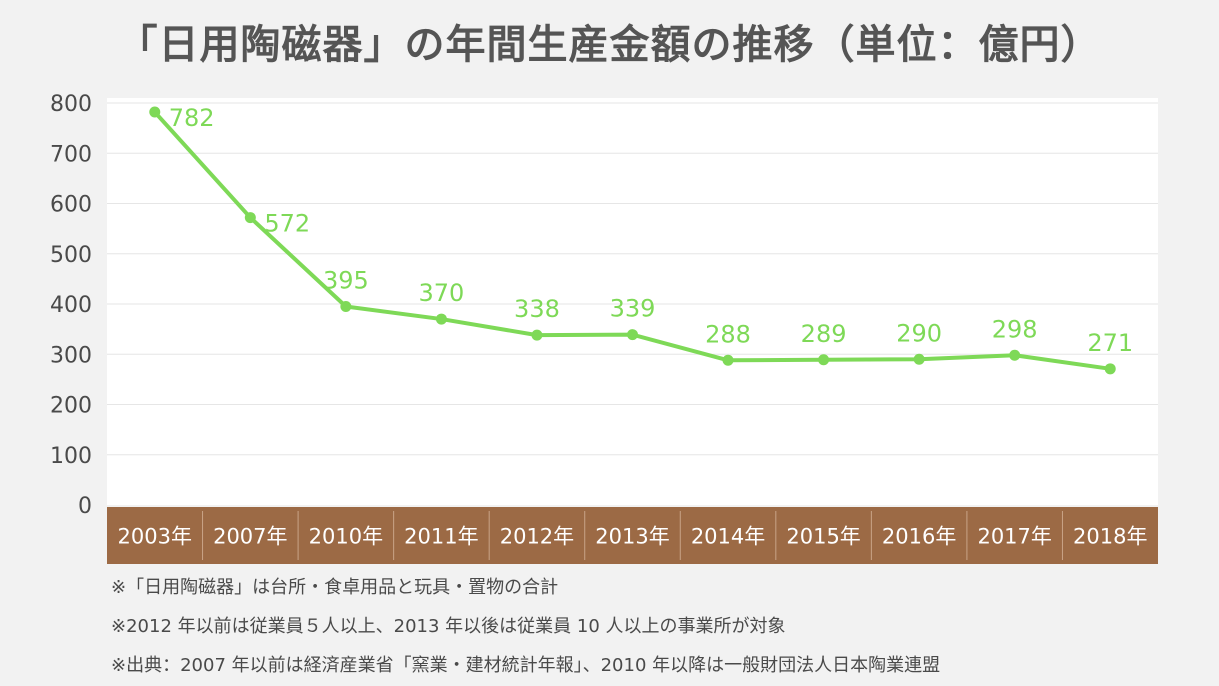 Image resolution: width=1219 pixels, height=686 pixels. Describe the element at coordinates (919, 537) in the screenshot. I see `x-tick-label: 2016年` at that location.